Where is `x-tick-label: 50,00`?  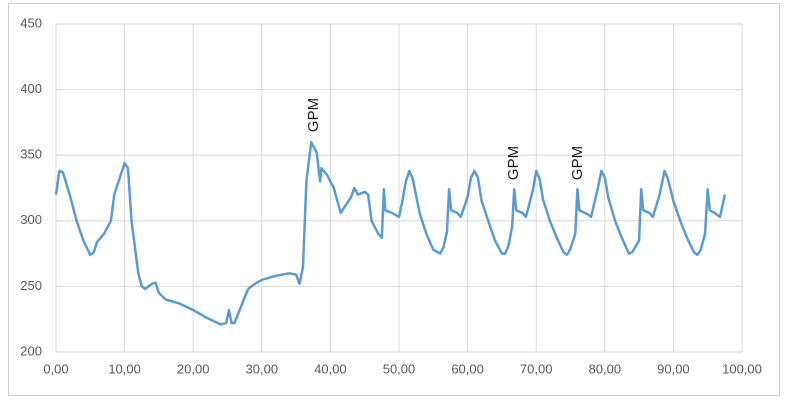 x-tick-label: 50,00 is located at coordinates (399, 368).